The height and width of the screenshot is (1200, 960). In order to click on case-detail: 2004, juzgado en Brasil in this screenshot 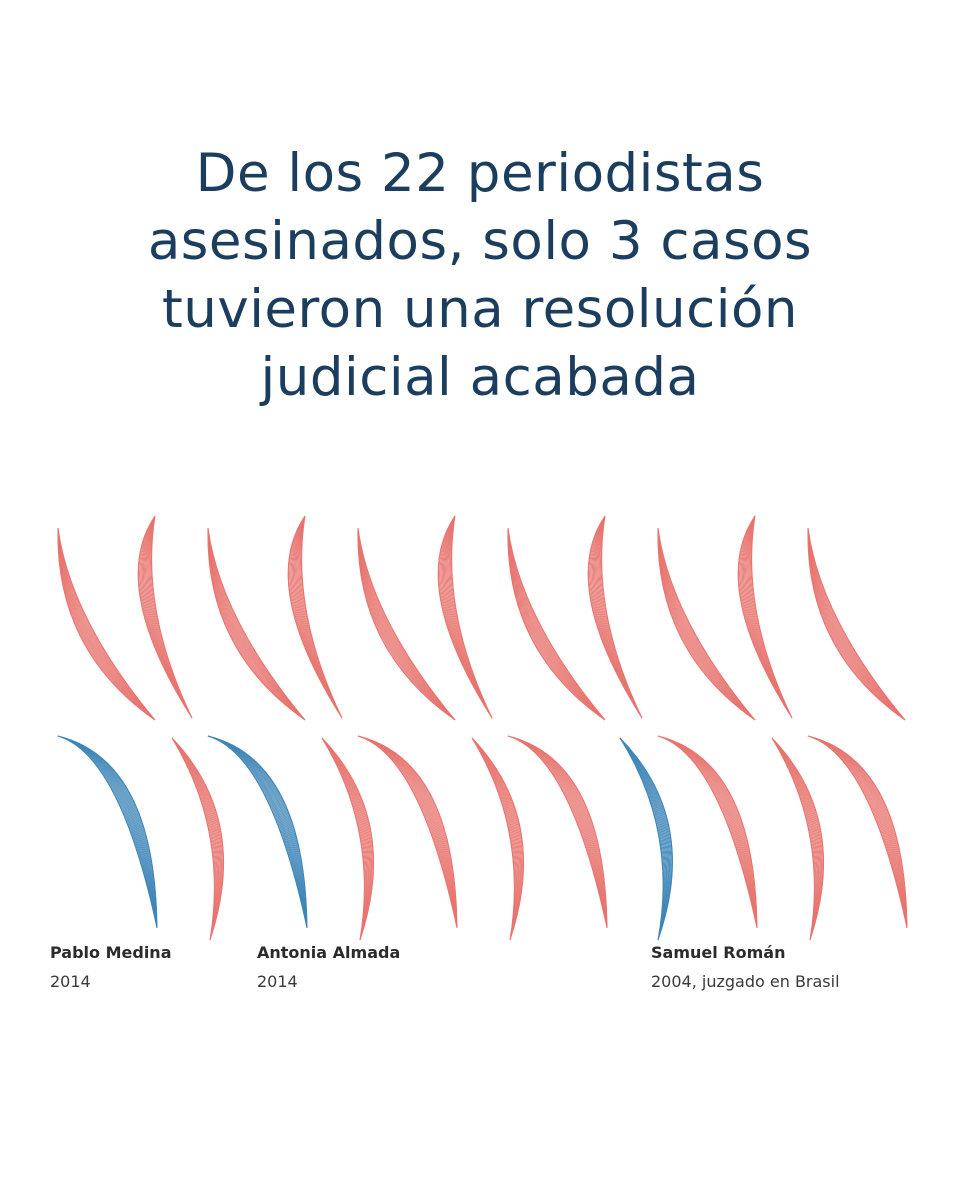, I will do `click(745, 981)`.